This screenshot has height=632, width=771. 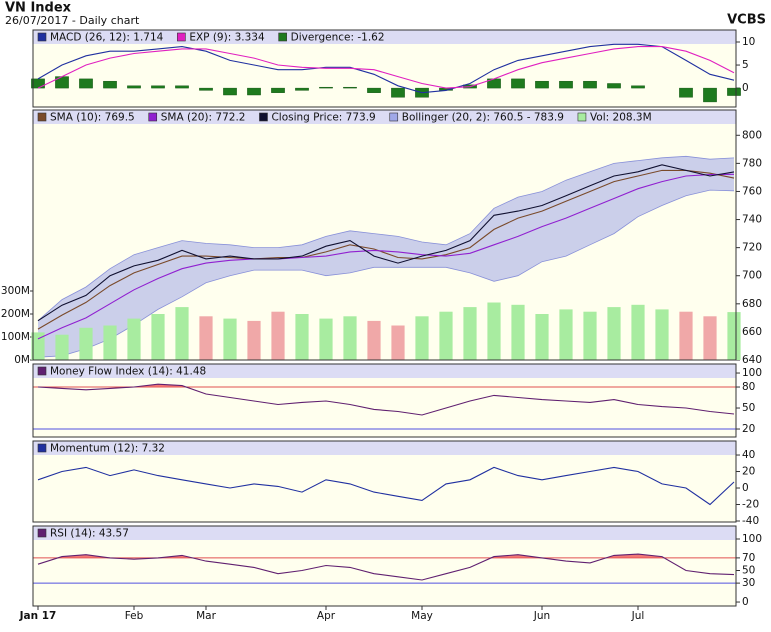 What do you see at coordinates (750, 521) in the screenshot?
I see `y-tick-label: -40` at bounding box center [750, 521].